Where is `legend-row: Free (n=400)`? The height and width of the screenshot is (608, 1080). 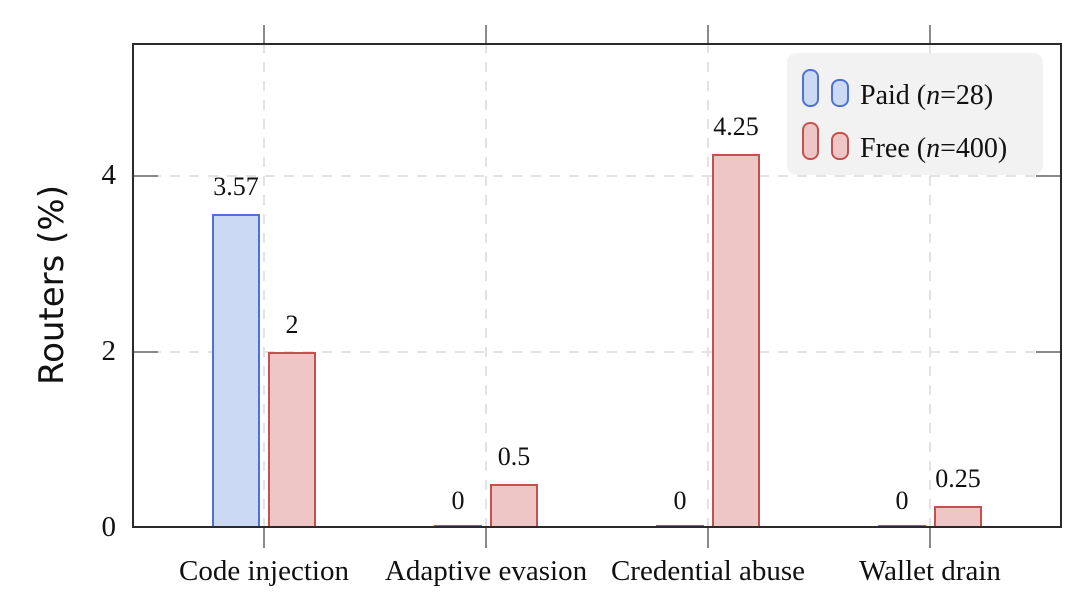
legend-row: Free (n=400) is located at coordinates (922, 142).